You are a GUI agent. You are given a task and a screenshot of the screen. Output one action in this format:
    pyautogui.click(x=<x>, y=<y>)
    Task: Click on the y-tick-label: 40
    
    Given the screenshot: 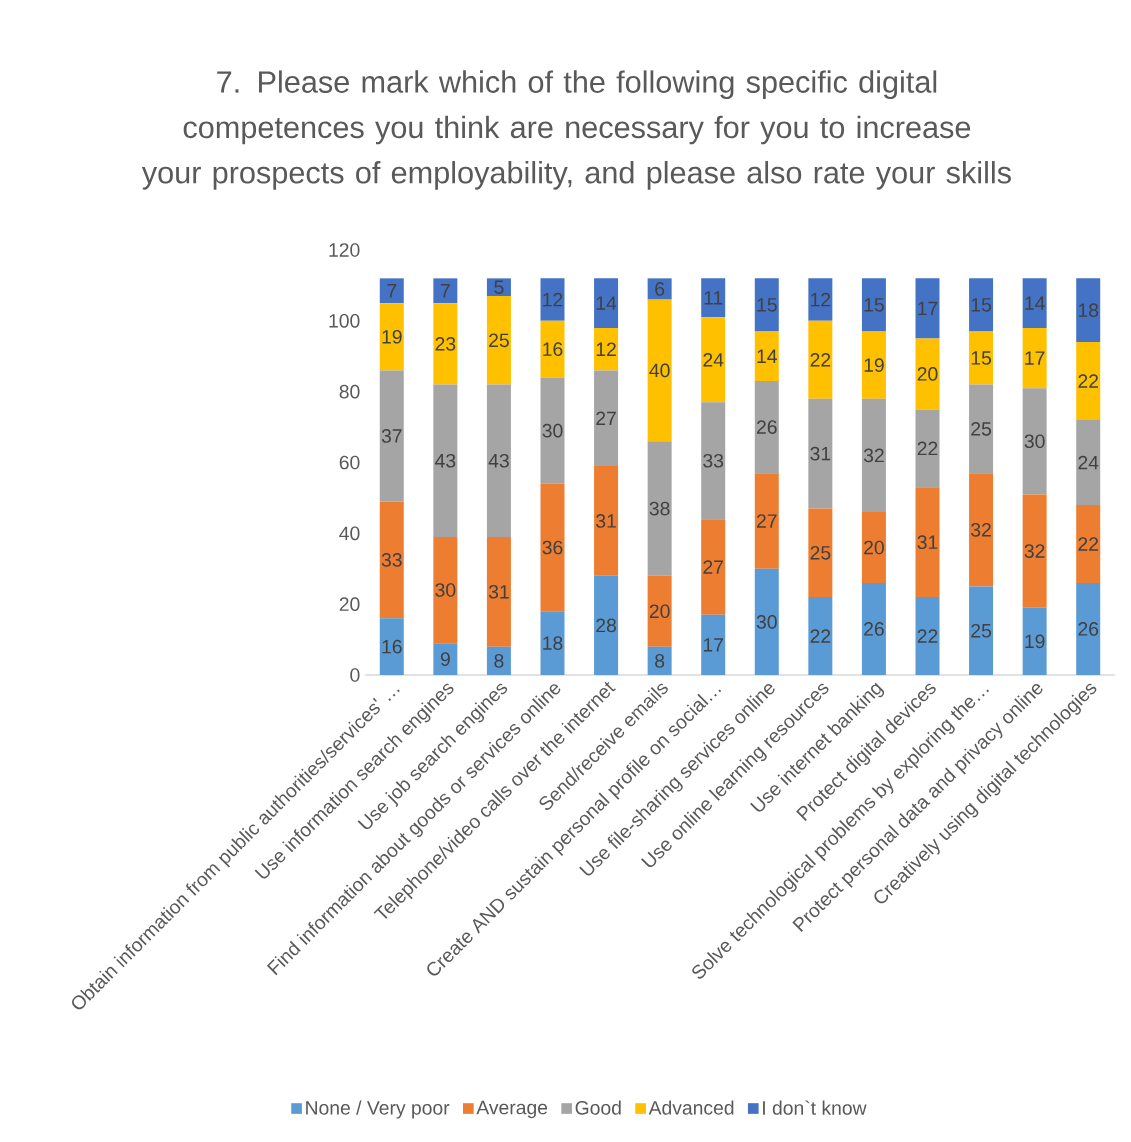 What is the action you would take?
    pyautogui.click(x=349, y=533)
    